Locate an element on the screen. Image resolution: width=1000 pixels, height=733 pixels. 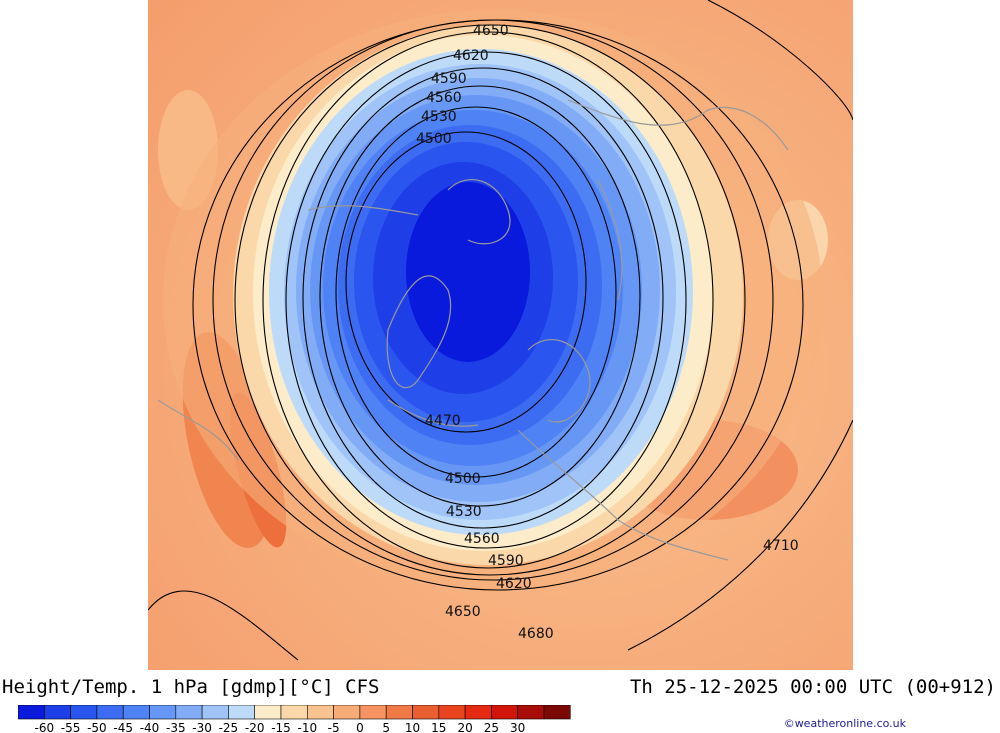
colorbar-swatches is located at coordinates (294, 712).